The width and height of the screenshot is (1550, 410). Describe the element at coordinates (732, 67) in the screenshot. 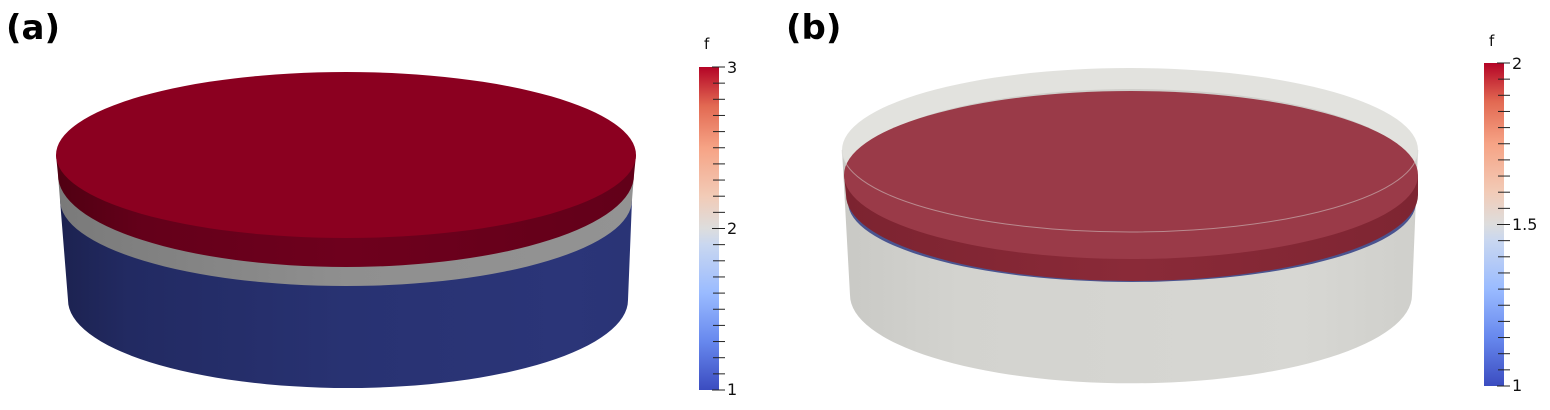

I see `panel-a-tick-label-max: 3` at that location.